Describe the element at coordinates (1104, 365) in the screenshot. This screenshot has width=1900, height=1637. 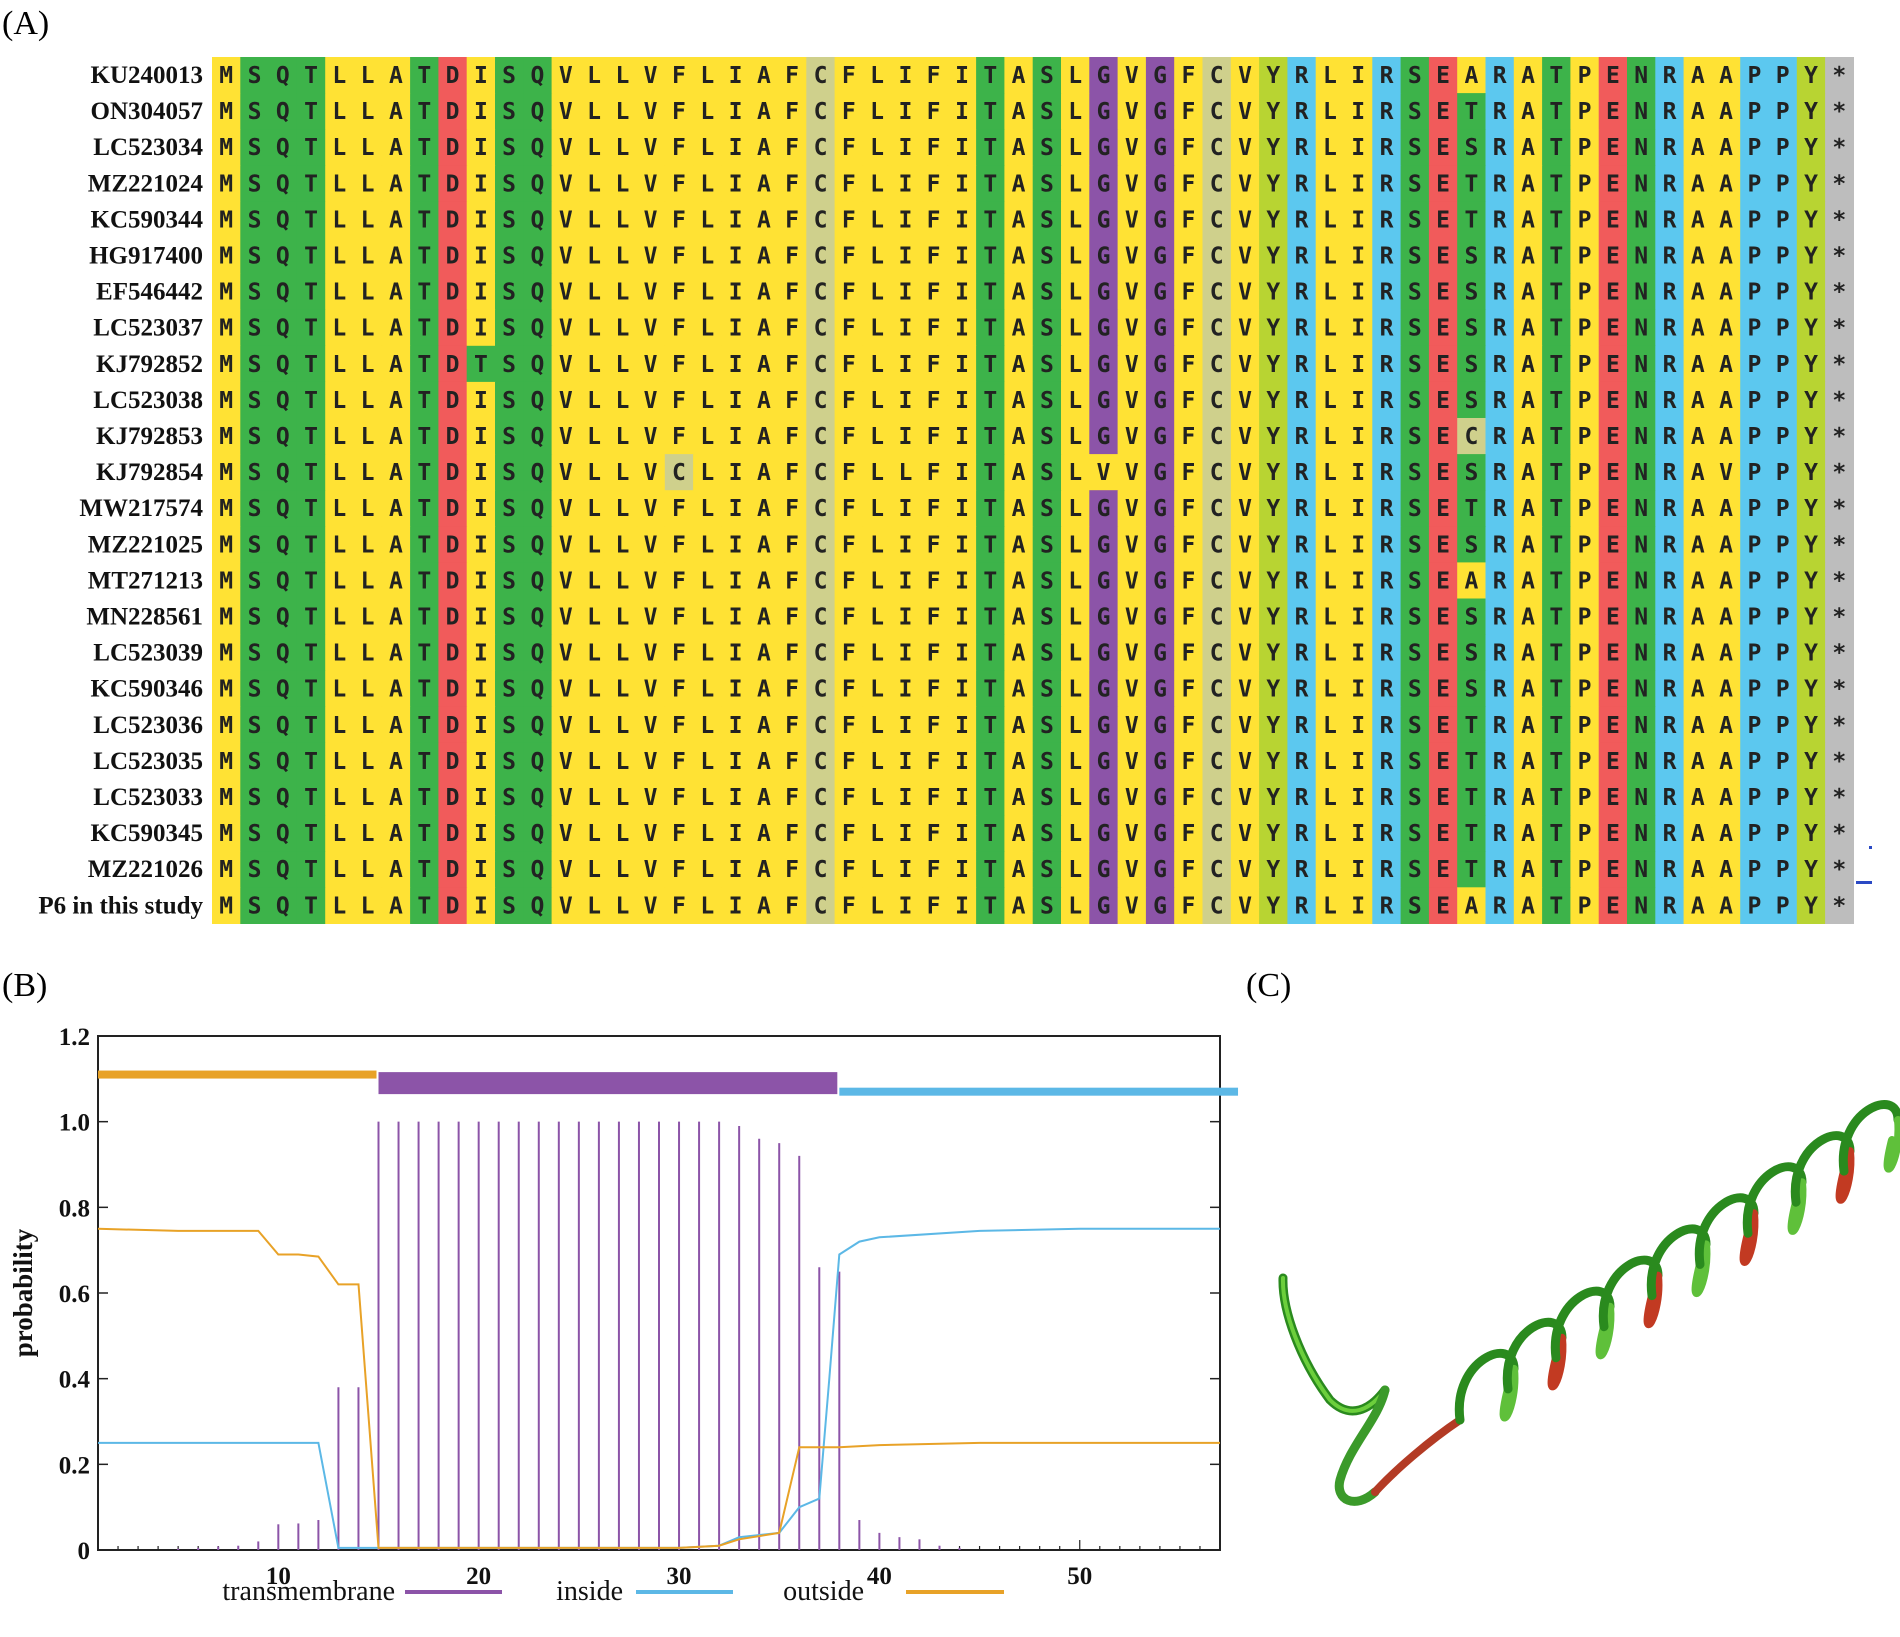
I see `residue: G` at that location.